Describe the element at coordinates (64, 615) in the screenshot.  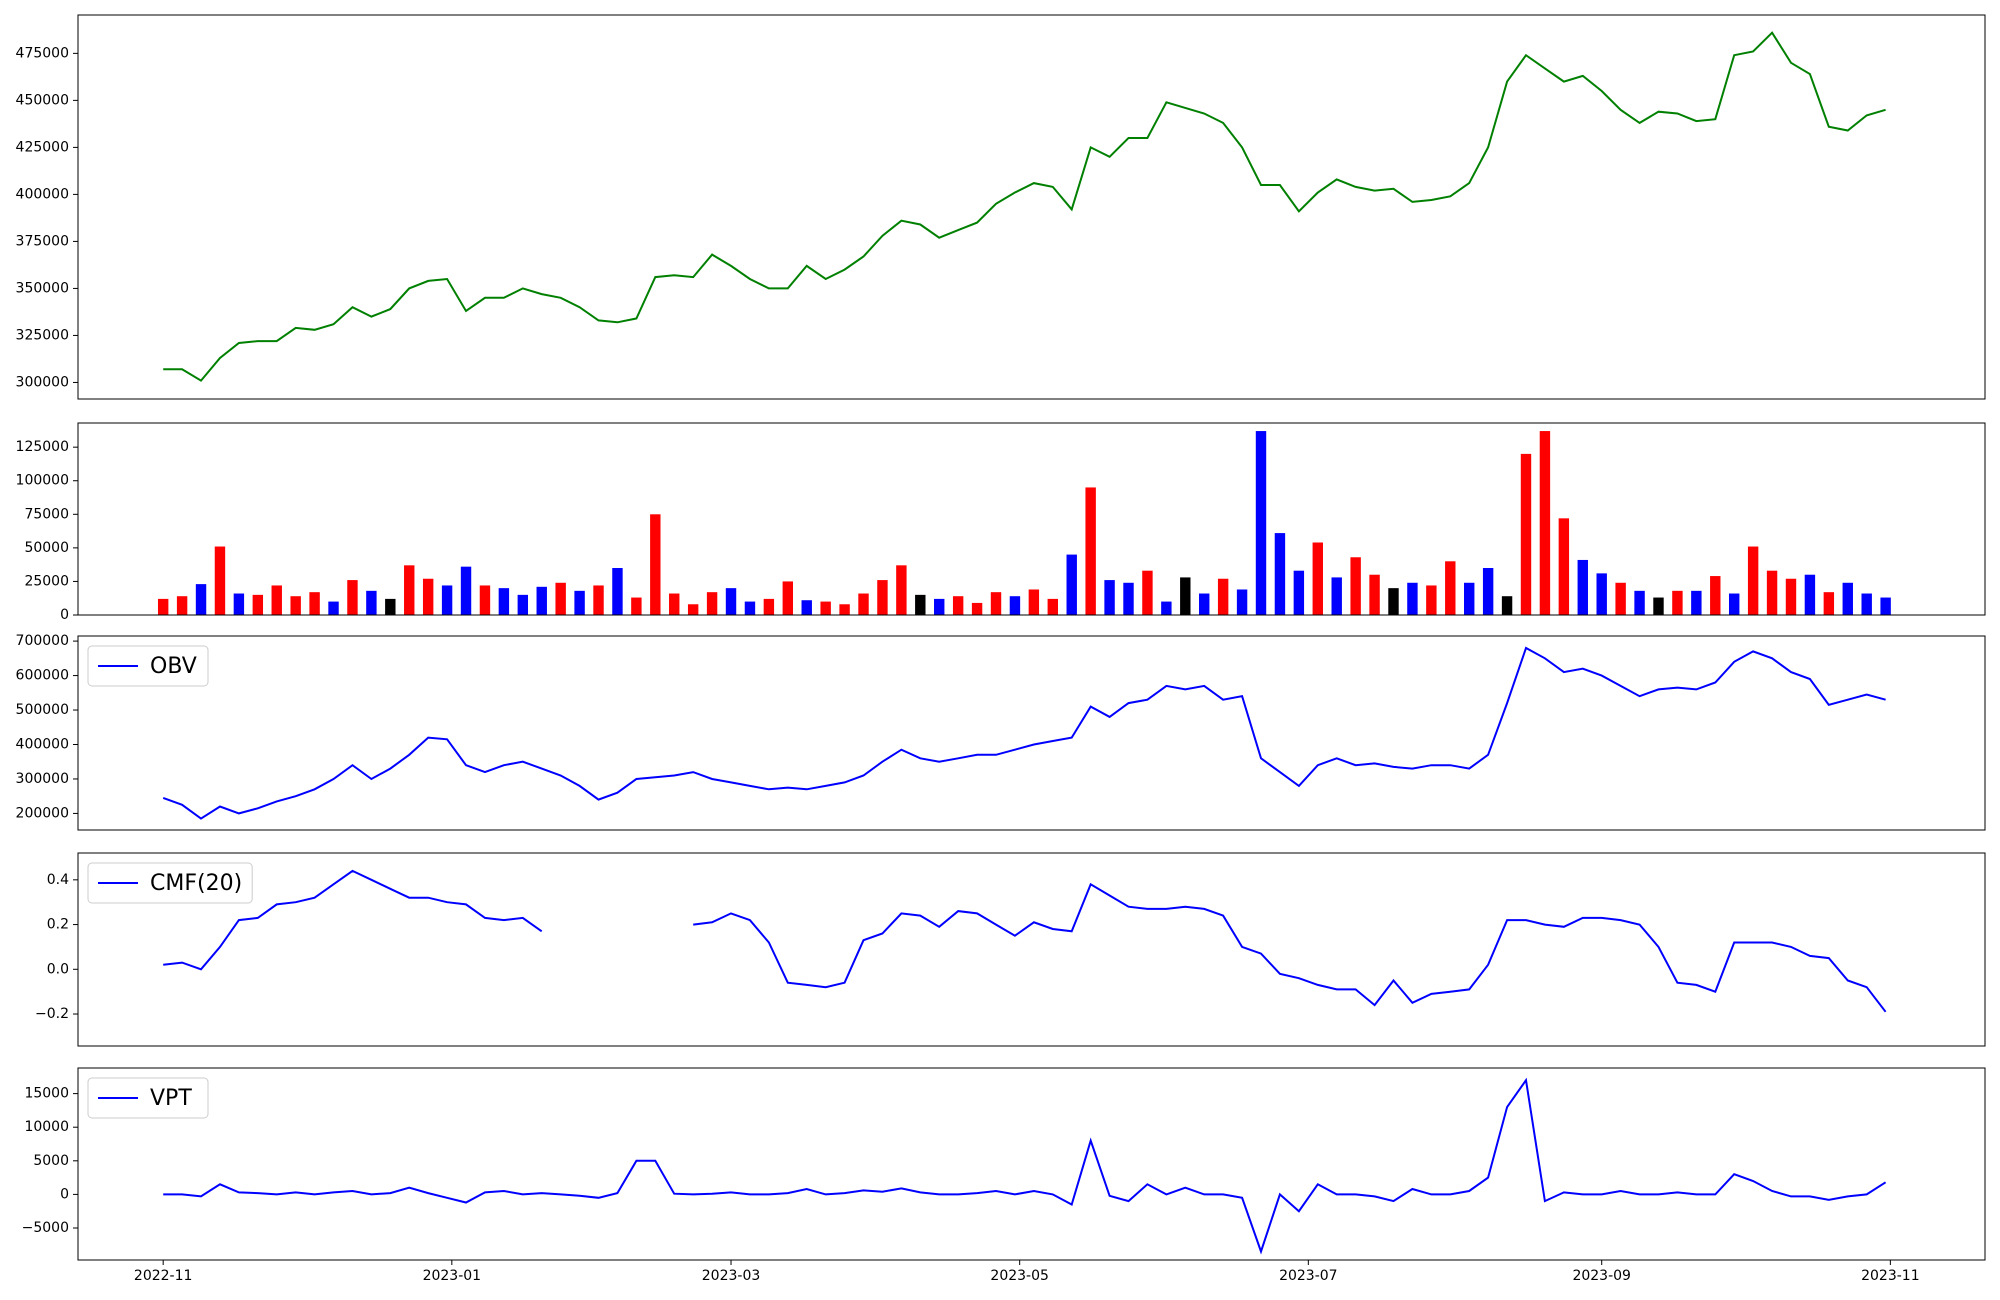
I see `y-tick-label: 0` at that location.